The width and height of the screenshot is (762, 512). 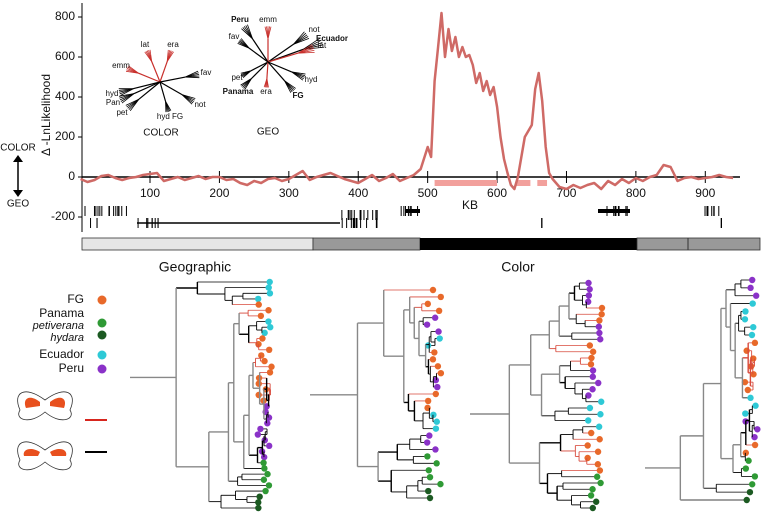 What do you see at coordinates (219, 193) in the screenshot?
I see `x-tick-label: 200` at bounding box center [219, 193].